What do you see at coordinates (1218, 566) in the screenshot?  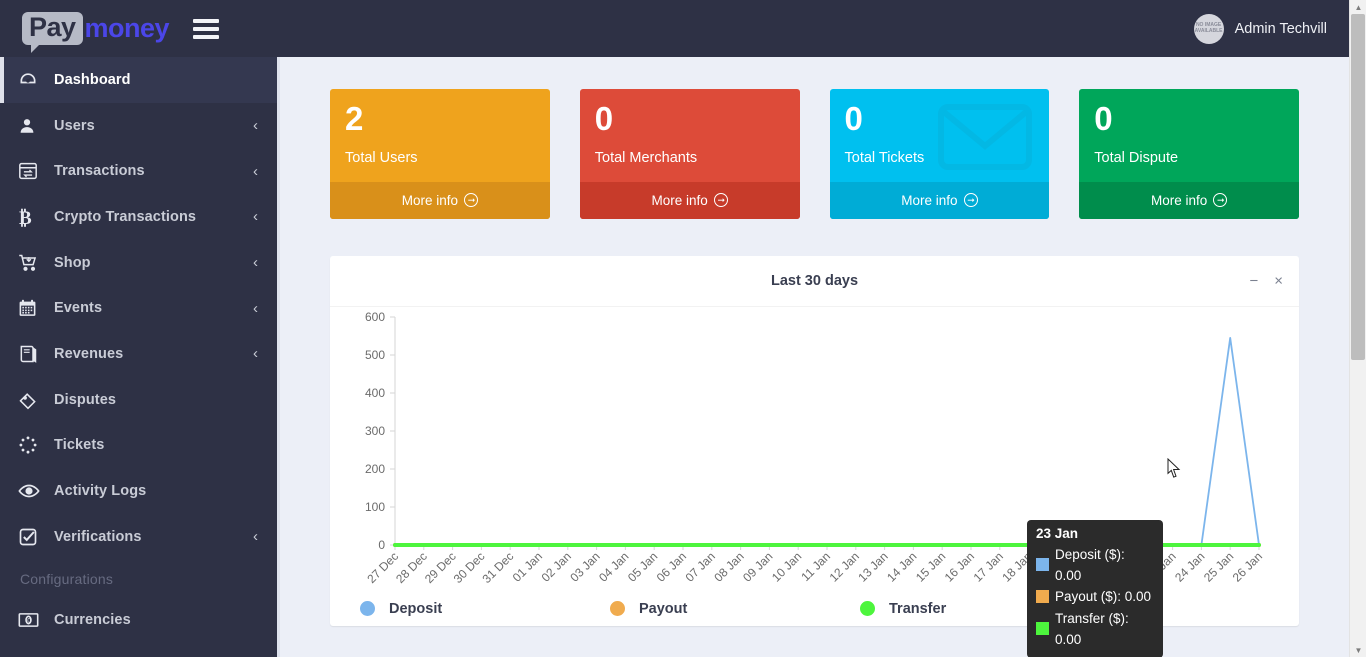 I see `svg-text: 25 Jan` at bounding box center [1218, 566].